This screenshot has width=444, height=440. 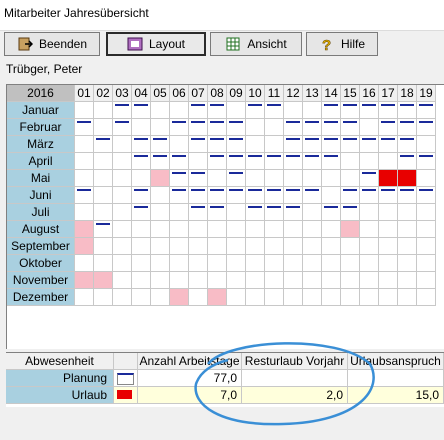 I want to click on layout-button: Layout, so click(x=156, y=44).